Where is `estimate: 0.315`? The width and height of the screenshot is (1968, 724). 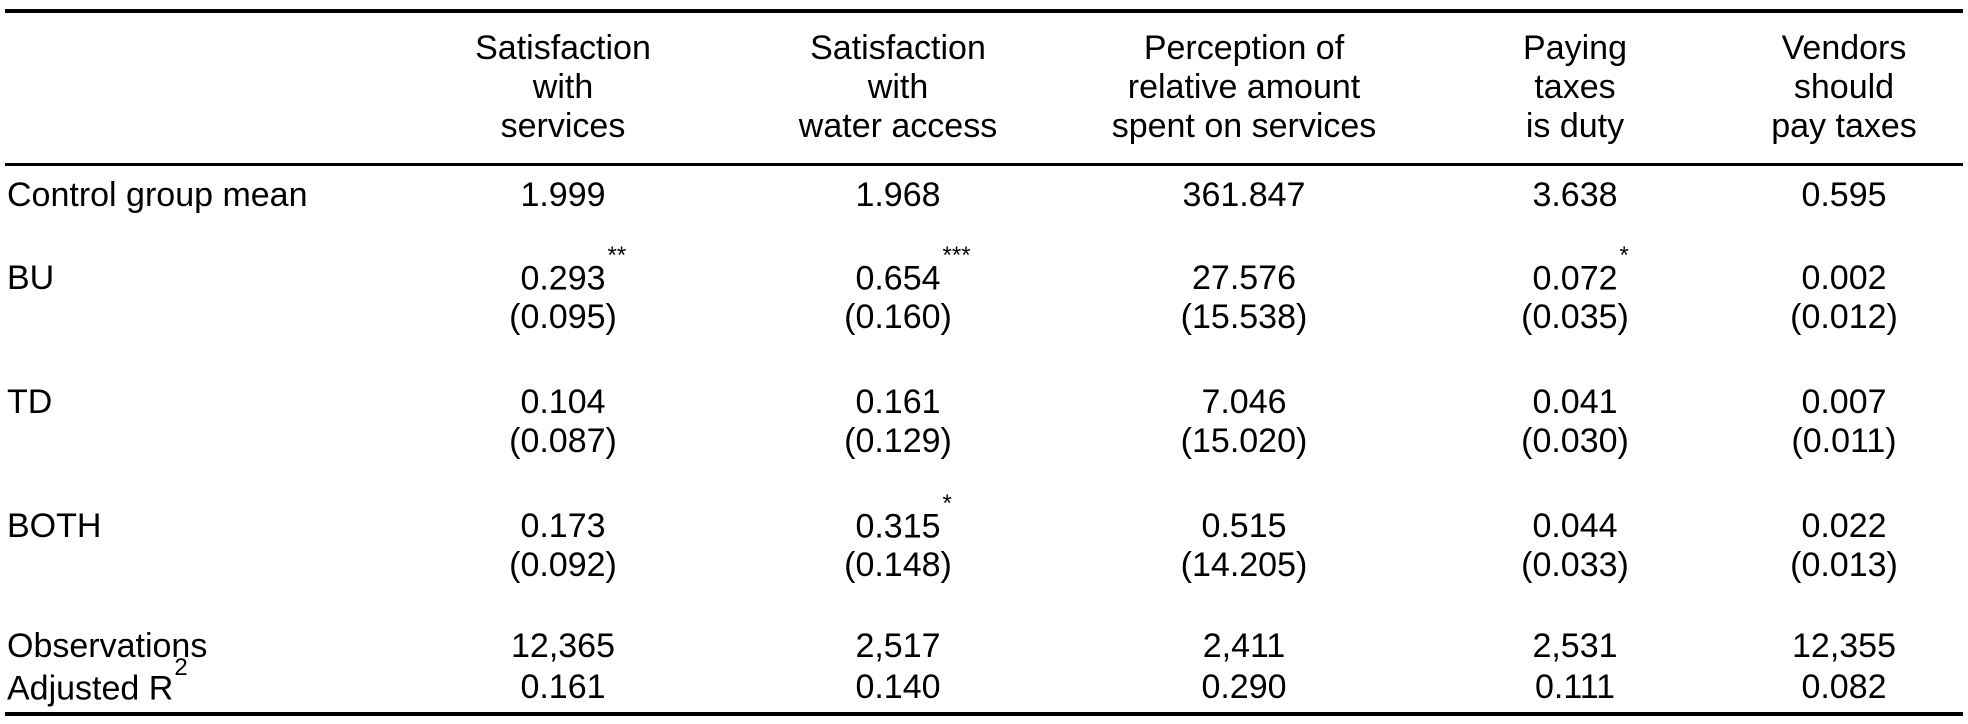 estimate: 0.315 is located at coordinates (898, 526).